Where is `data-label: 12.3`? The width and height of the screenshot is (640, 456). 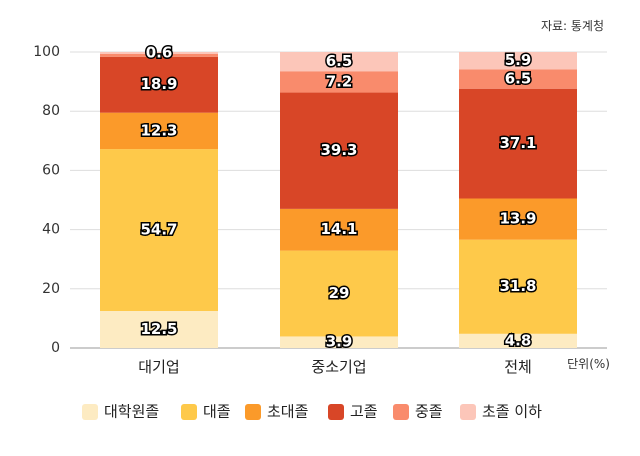 data-label: 12.3 is located at coordinates (158, 130).